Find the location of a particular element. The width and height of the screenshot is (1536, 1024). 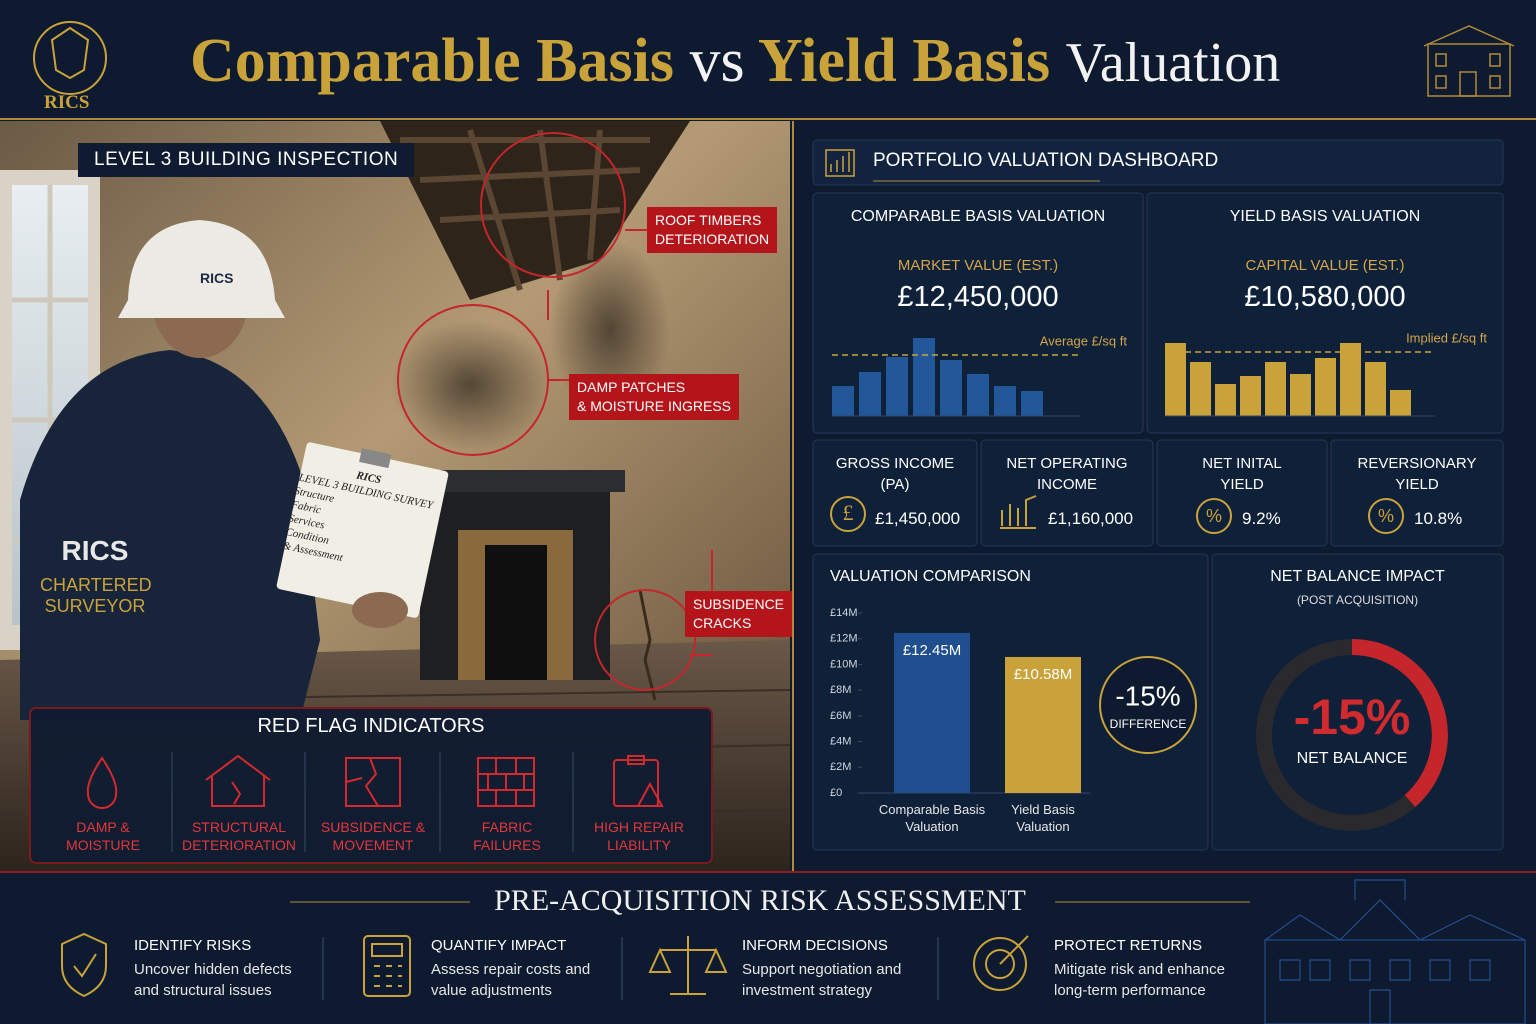

feature-text: Assess repair costs and is located at coordinates (511, 969).